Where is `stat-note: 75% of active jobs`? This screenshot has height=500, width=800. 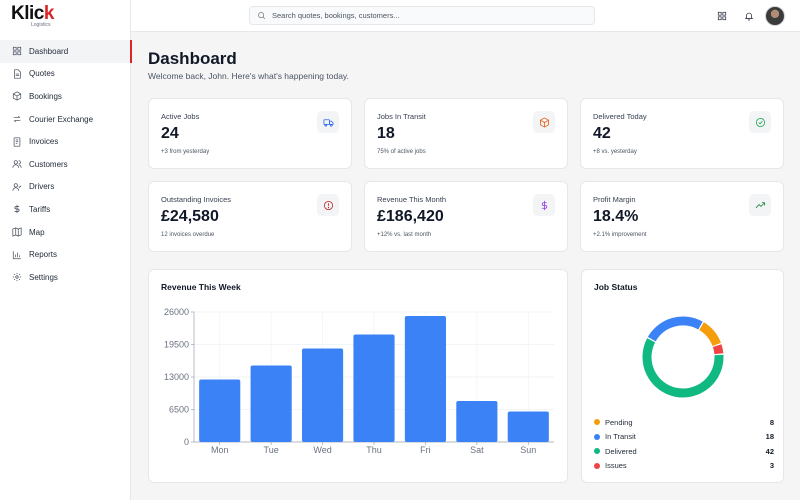
stat-note: 75% of active jobs is located at coordinates (401, 152).